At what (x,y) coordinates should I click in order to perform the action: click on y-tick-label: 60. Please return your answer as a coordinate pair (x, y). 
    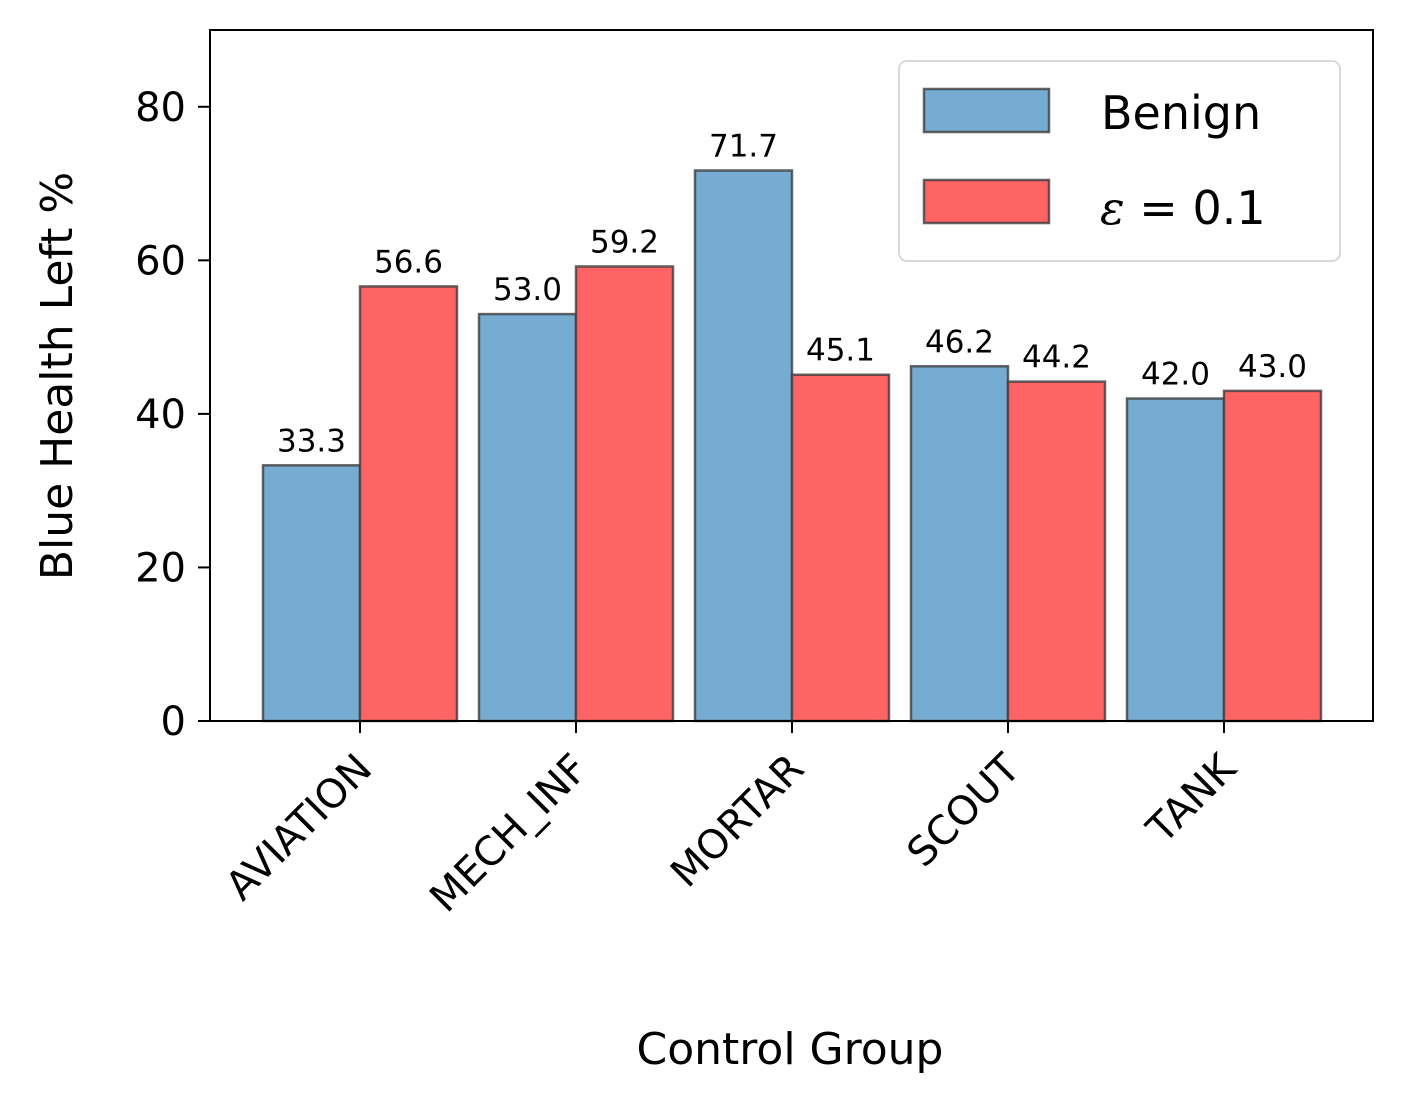
    Looking at the image, I should click on (160, 261).